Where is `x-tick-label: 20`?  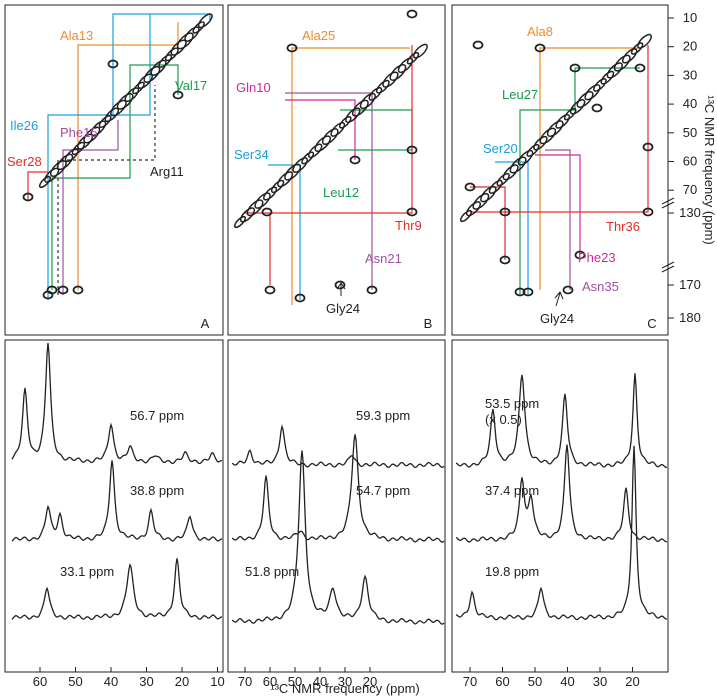 x-tick-label: 20 is located at coordinates (632, 681).